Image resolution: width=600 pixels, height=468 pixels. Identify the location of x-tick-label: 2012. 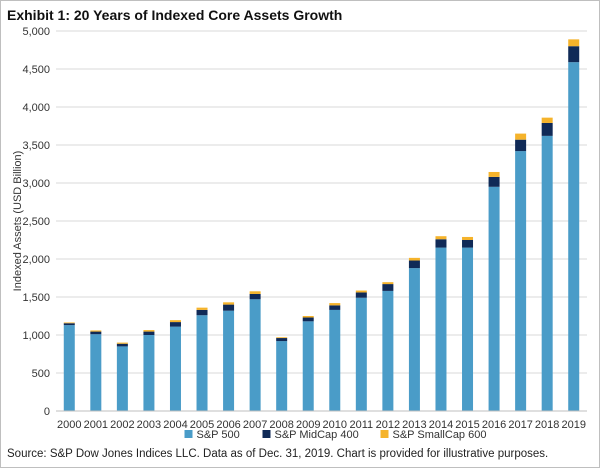
(388, 425).